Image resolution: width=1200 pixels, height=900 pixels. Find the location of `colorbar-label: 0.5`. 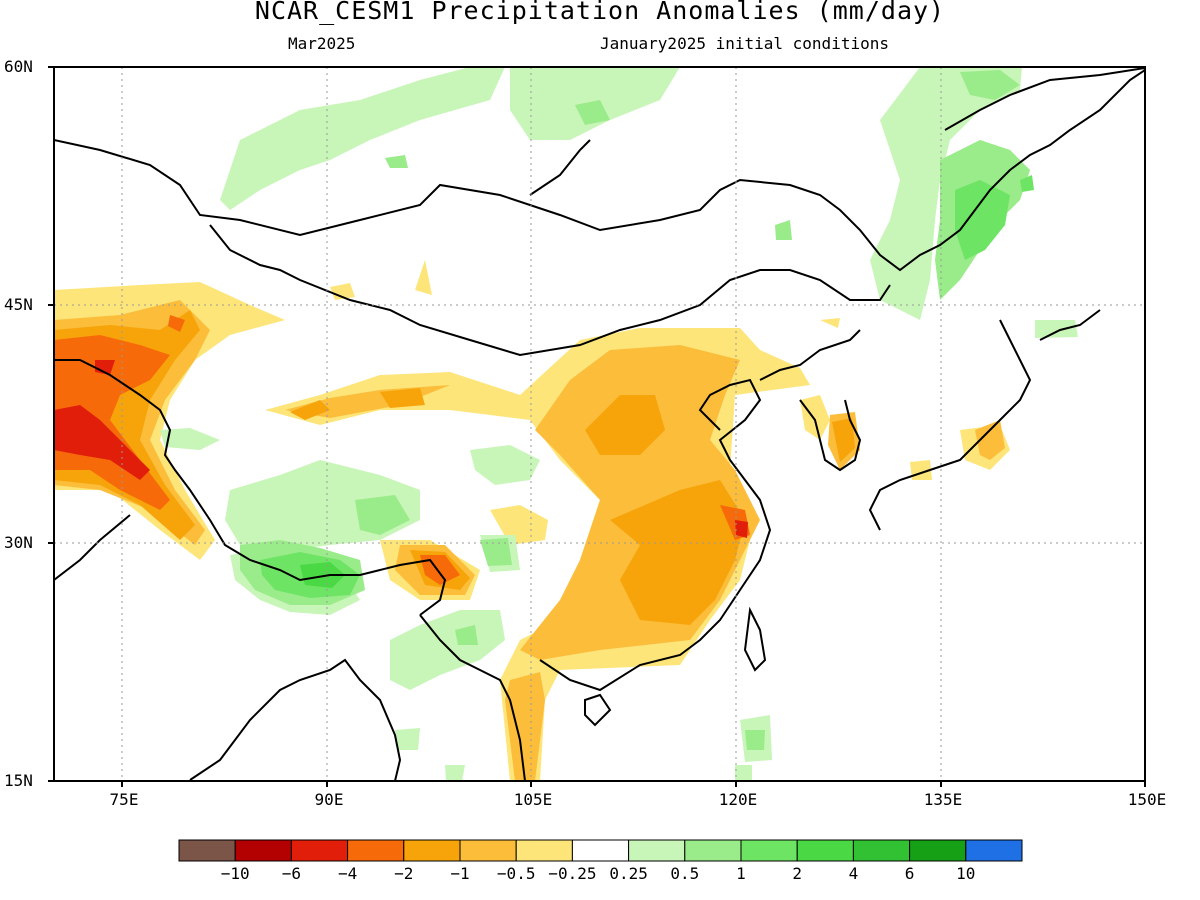

colorbar-label: 0.5 is located at coordinates (685, 873).